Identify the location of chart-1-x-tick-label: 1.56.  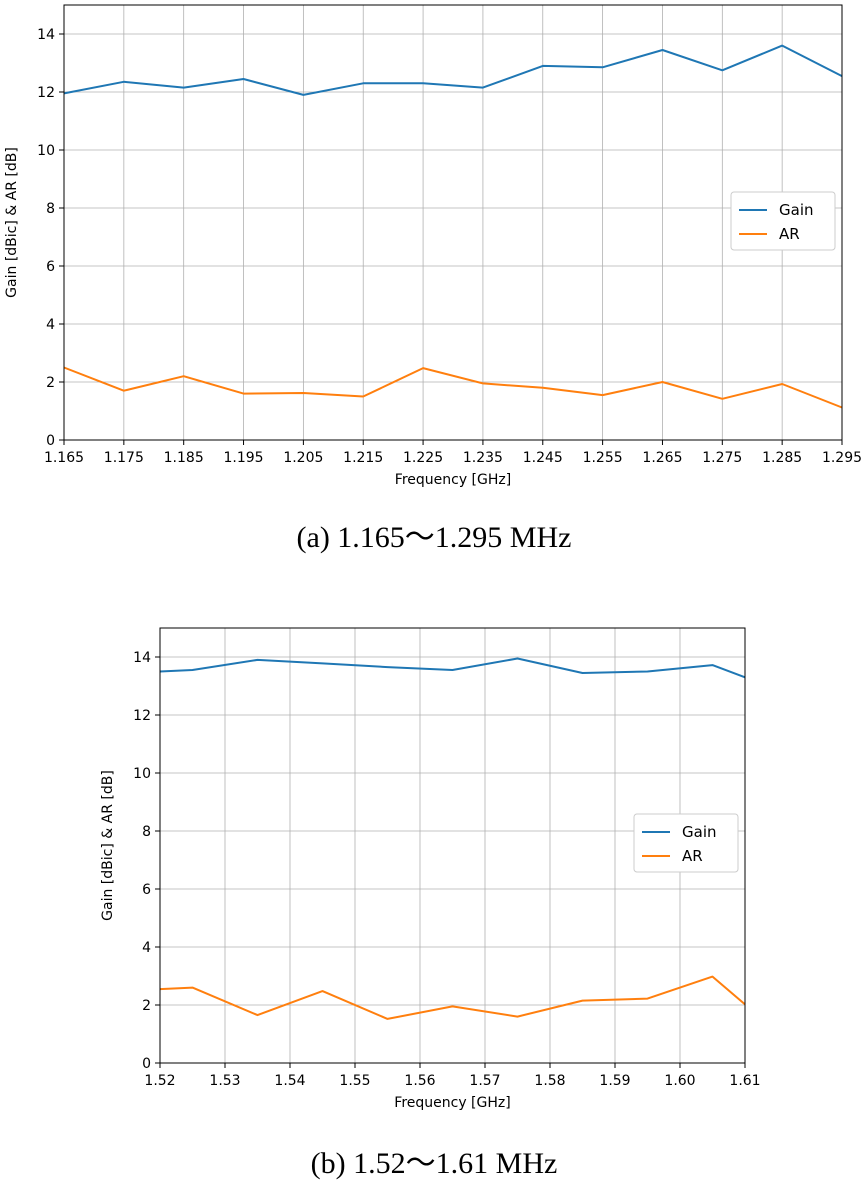
(419, 1081).